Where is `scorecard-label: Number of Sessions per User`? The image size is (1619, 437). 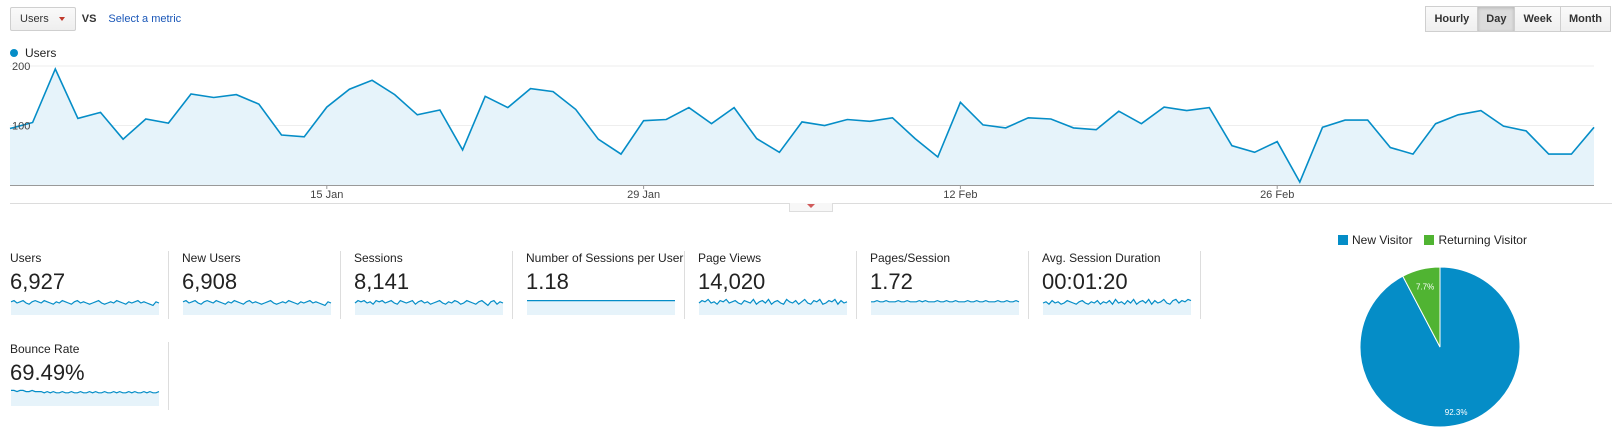
scorecard-label: Number of Sessions per User is located at coordinates (605, 258).